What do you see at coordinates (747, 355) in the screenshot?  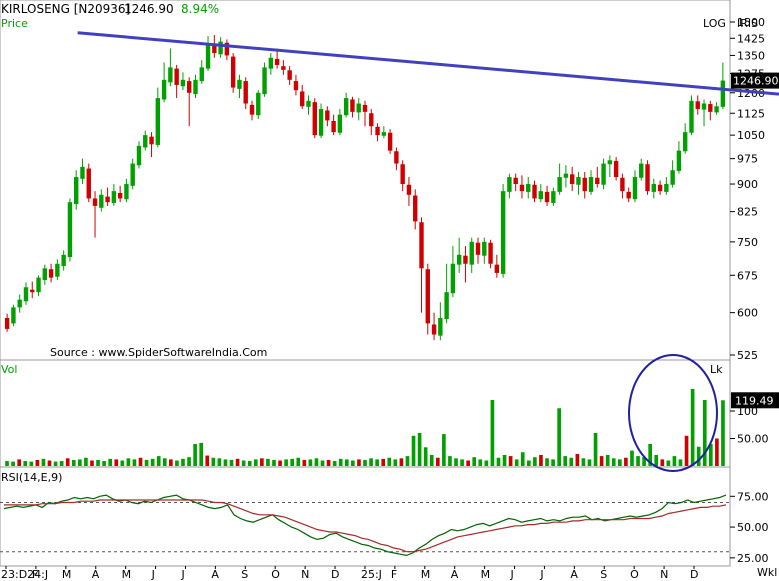 I see `price-tick-label: 525` at bounding box center [747, 355].